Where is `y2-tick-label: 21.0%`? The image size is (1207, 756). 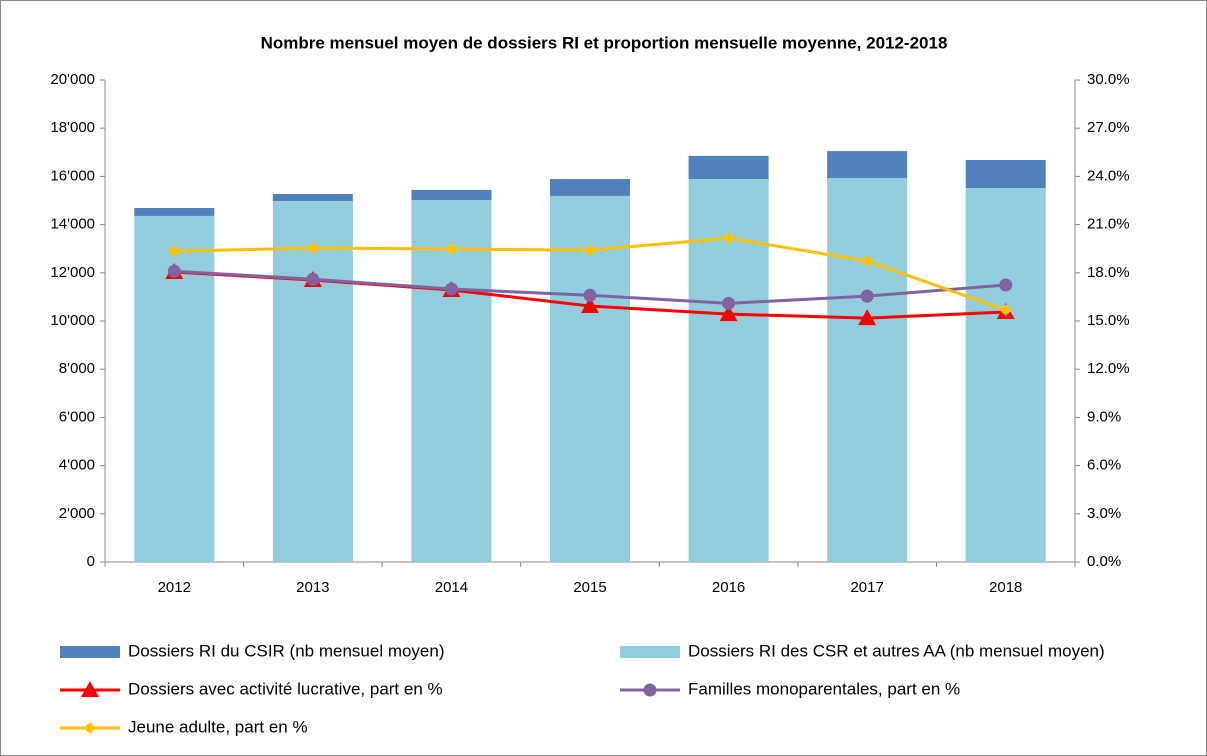 y2-tick-label: 21.0% is located at coordinates (1108, 224).